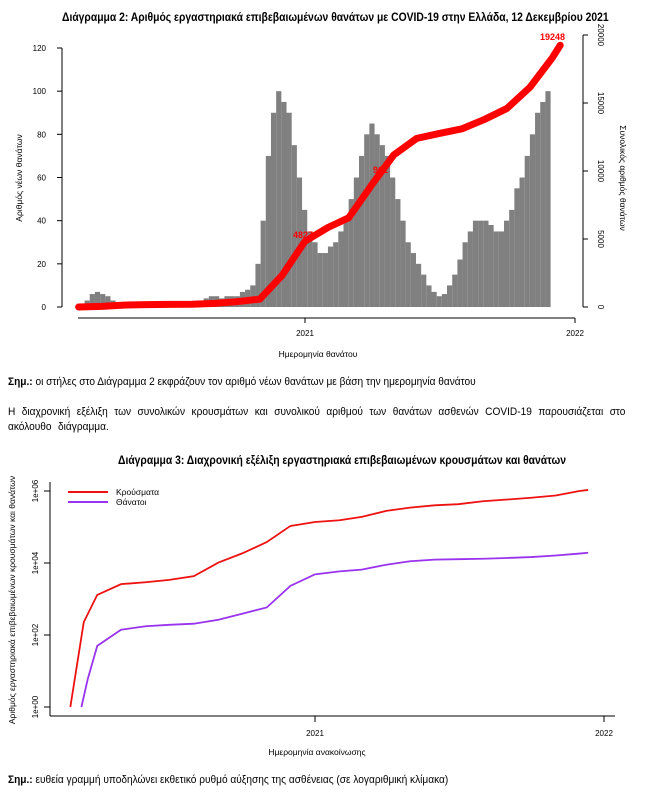  I want to click on y-tick-label: 1e+04, so click(35, 562).